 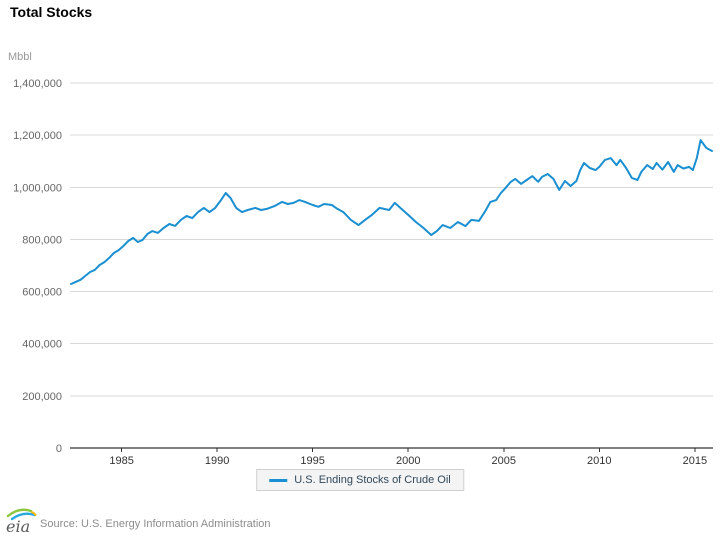 What do you see at coordinates (408, 461) in the screenshot?
I see `x-axis-tick-label: 2000` at bounding box center [408, 461].